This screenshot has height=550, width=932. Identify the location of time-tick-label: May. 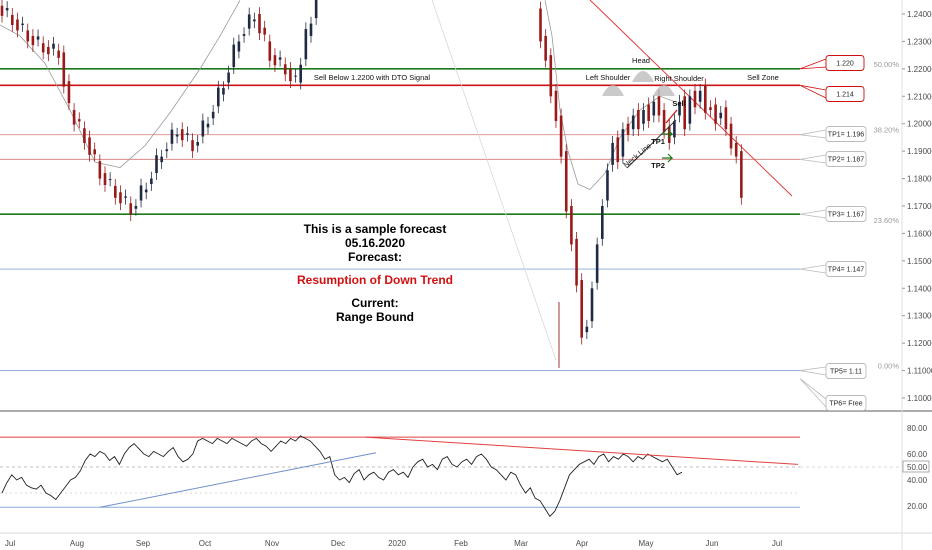
(645, 543).